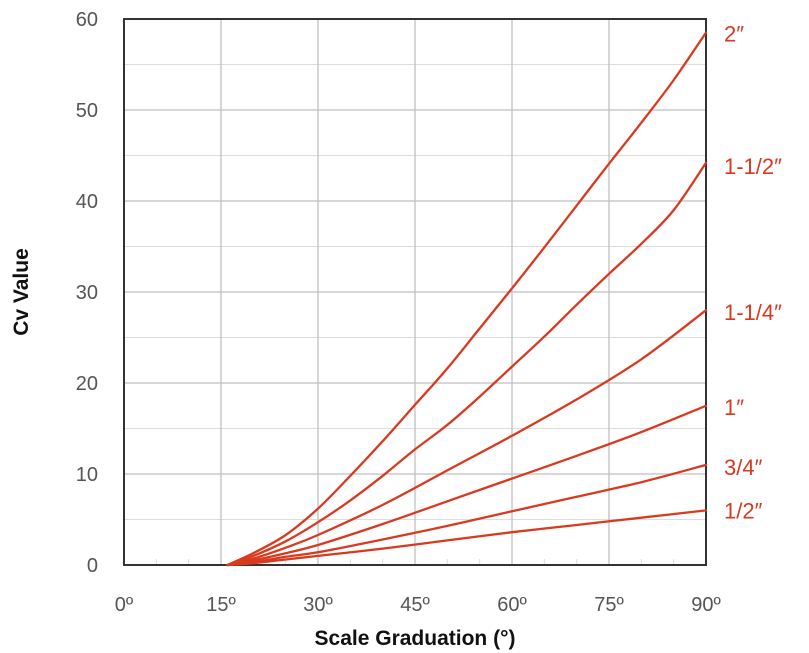  I want to click on y-tick-label: 60, so click(87, 20).